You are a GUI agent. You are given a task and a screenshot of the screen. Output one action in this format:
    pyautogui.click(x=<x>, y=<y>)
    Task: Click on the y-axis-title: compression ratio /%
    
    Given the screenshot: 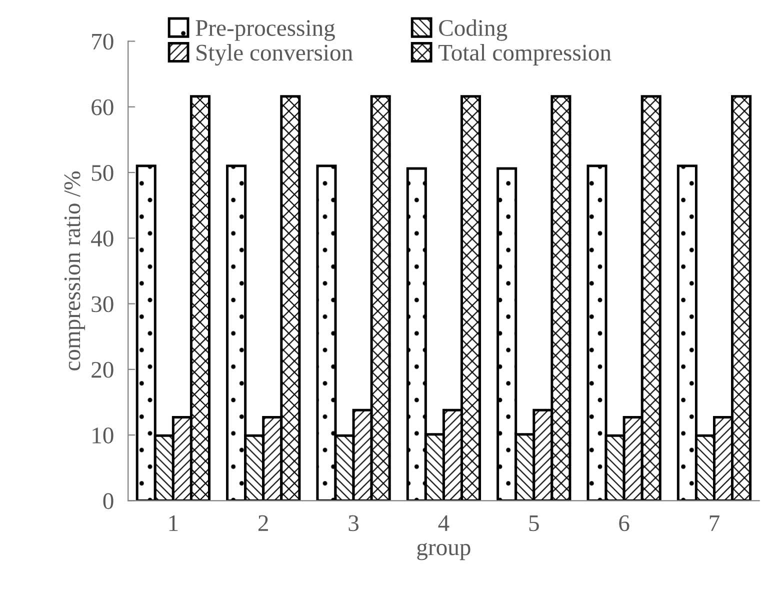 What is the action you would take?
    pyautogui.click(x=75, y=270)
    